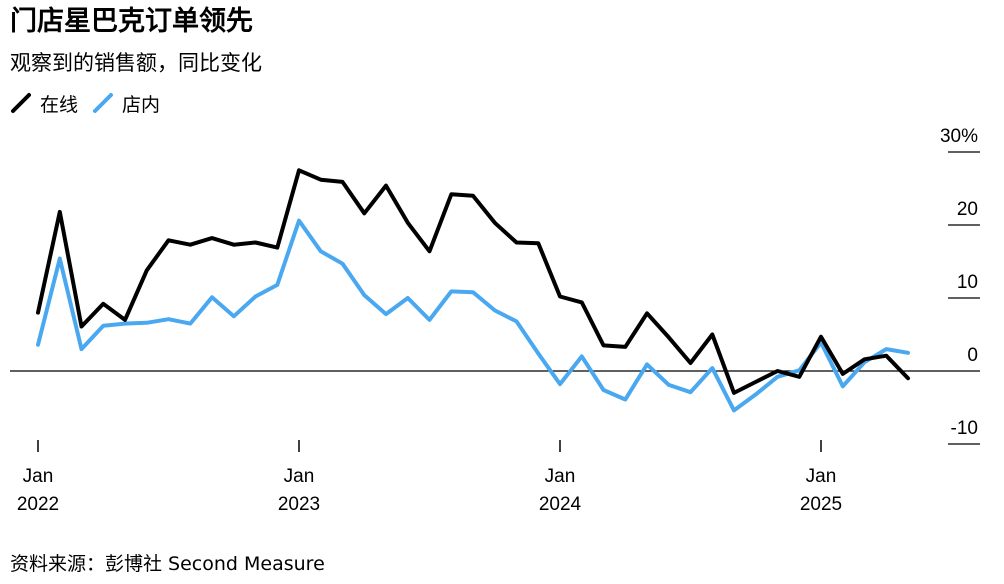 The height and width of the screenshot is (584, 1004). I want to click on y-tick-label: -10, so click(964, 428).